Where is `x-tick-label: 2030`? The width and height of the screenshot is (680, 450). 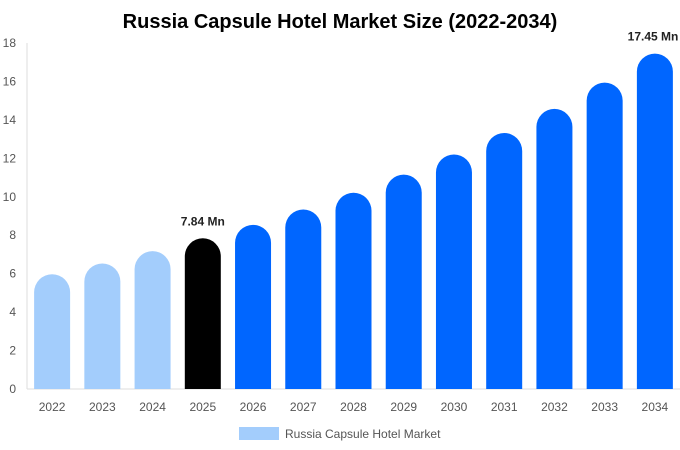 x-tick-label: 2030 is located at coordinates (454, 407).